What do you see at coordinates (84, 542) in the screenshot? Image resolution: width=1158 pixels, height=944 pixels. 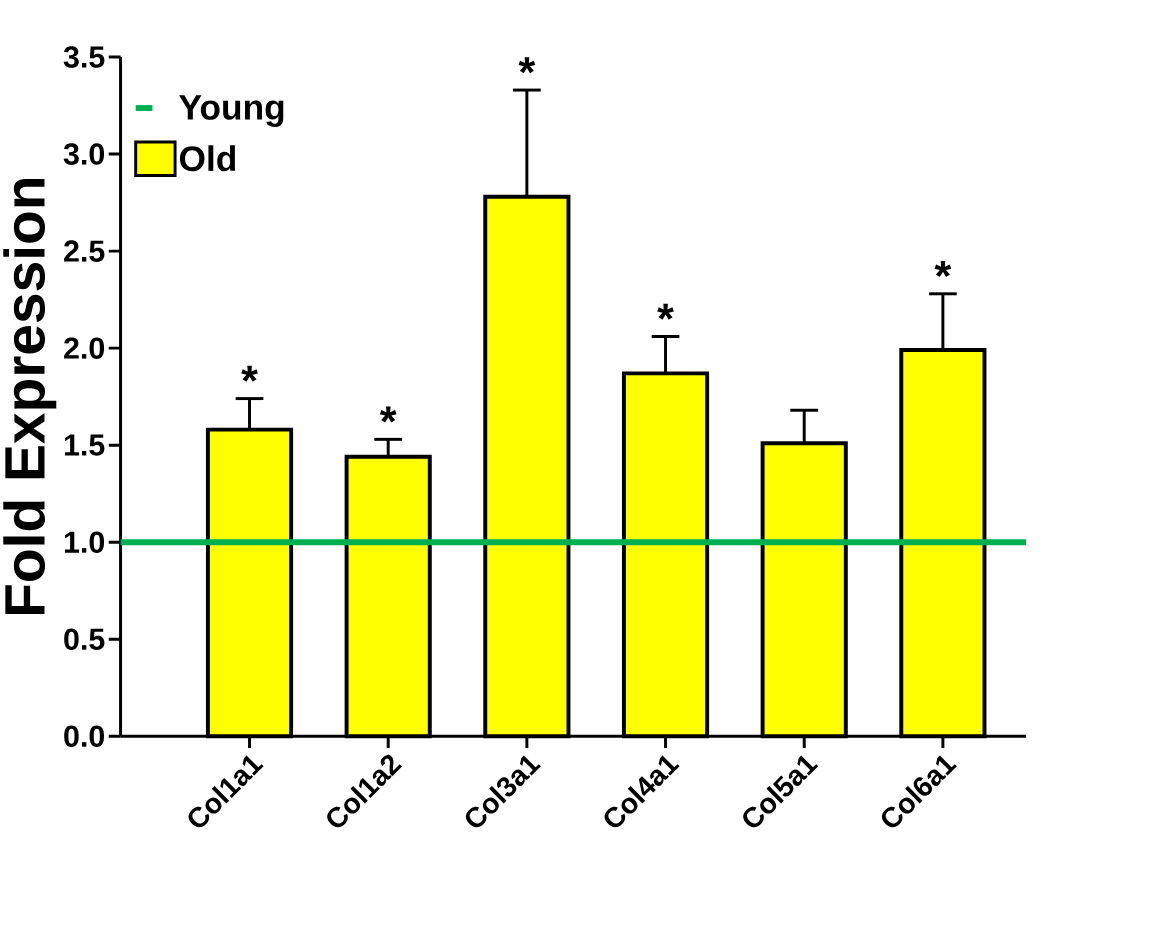 I see `y-tick-label: 1.0` at bounding box center [84, 542].